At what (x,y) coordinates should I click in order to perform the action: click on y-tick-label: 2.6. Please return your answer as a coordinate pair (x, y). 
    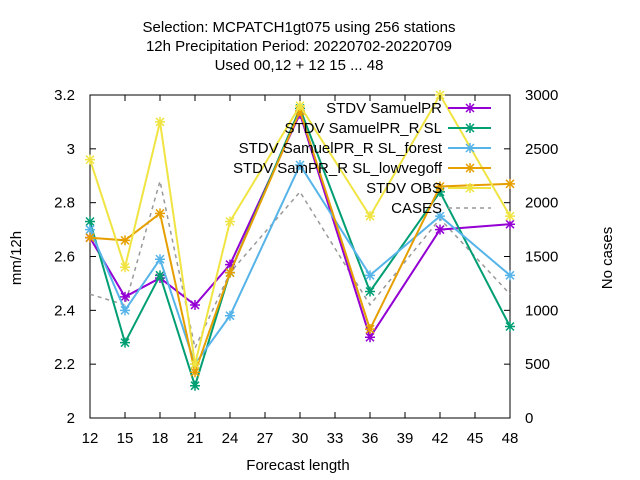
    Looking at the image, I should click on (64, 257).